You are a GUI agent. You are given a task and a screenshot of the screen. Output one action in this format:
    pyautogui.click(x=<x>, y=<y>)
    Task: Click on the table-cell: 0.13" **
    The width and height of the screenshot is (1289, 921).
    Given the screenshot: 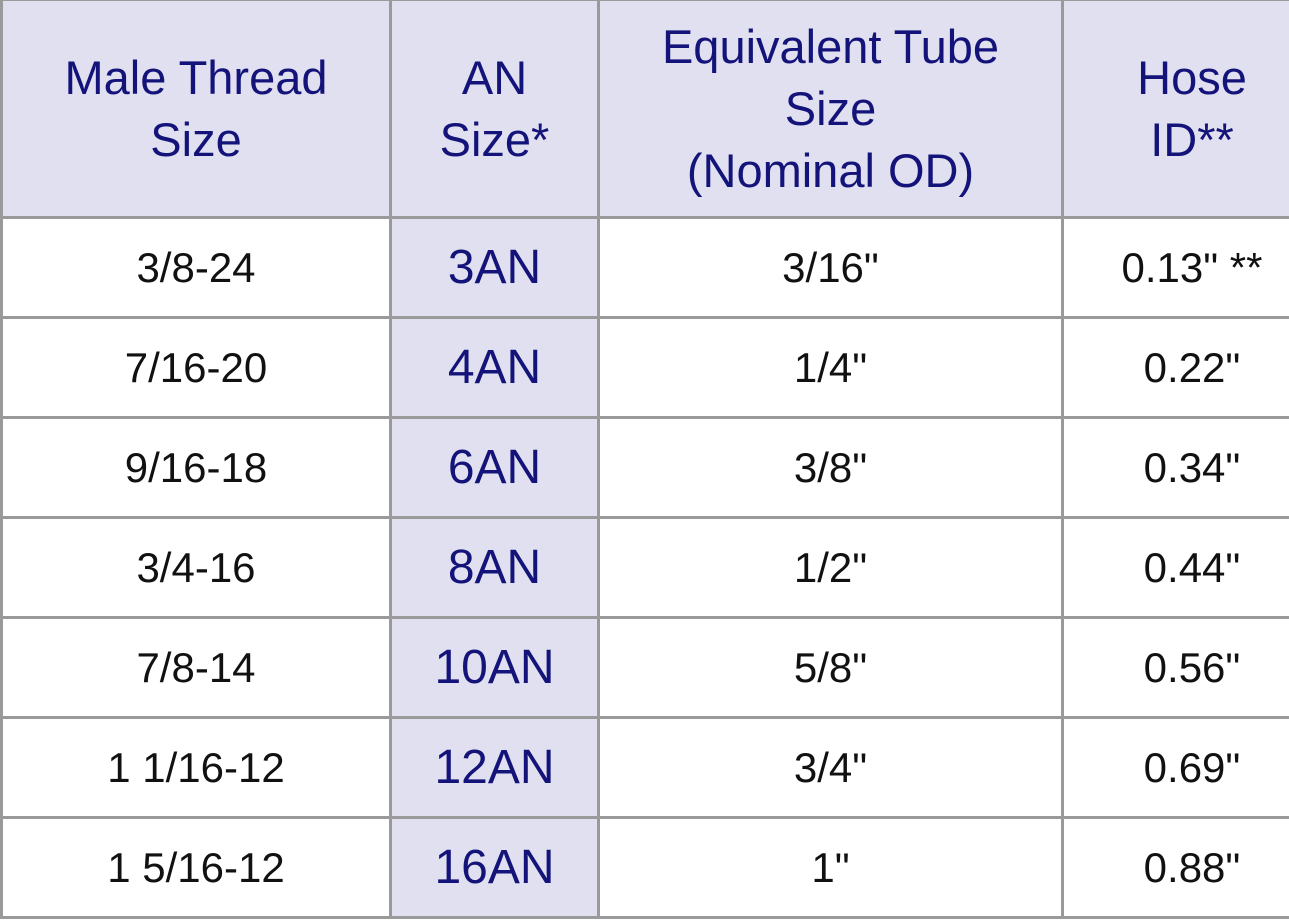 What is the action you would take?
    pyautogui.click(x=1175, y=267)
    